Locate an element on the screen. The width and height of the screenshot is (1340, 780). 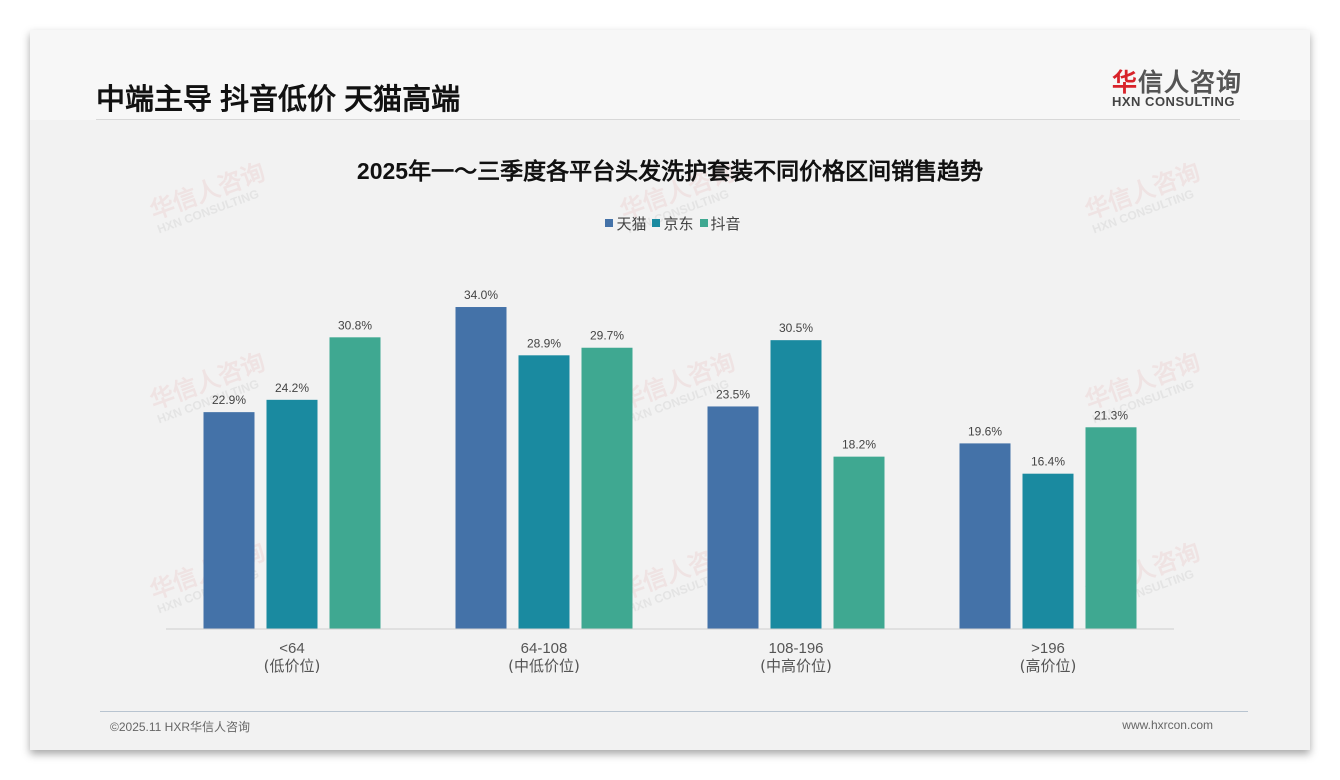
data-label: 16.4% is located at coordinates (1048, 462).